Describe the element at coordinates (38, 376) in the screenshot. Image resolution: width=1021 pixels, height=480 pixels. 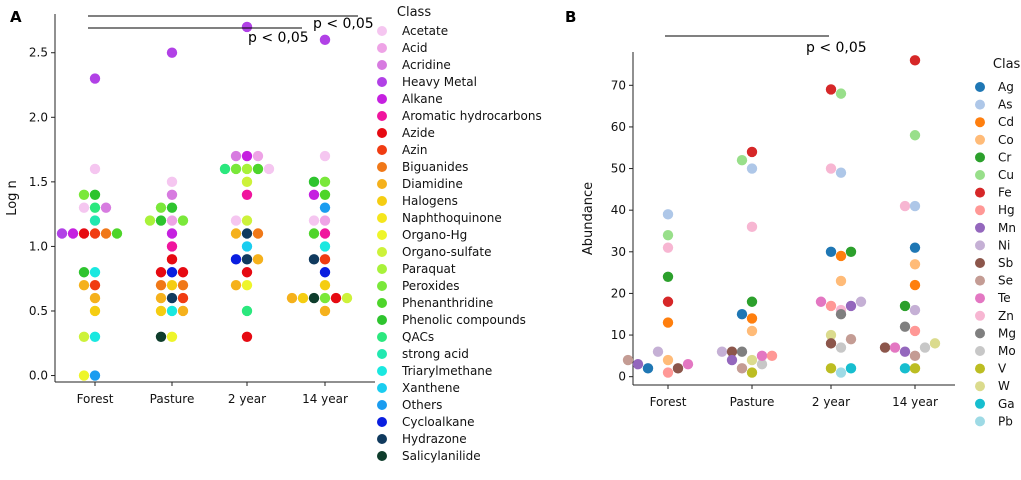
I see `y-tick-label: 0.0` at that location.